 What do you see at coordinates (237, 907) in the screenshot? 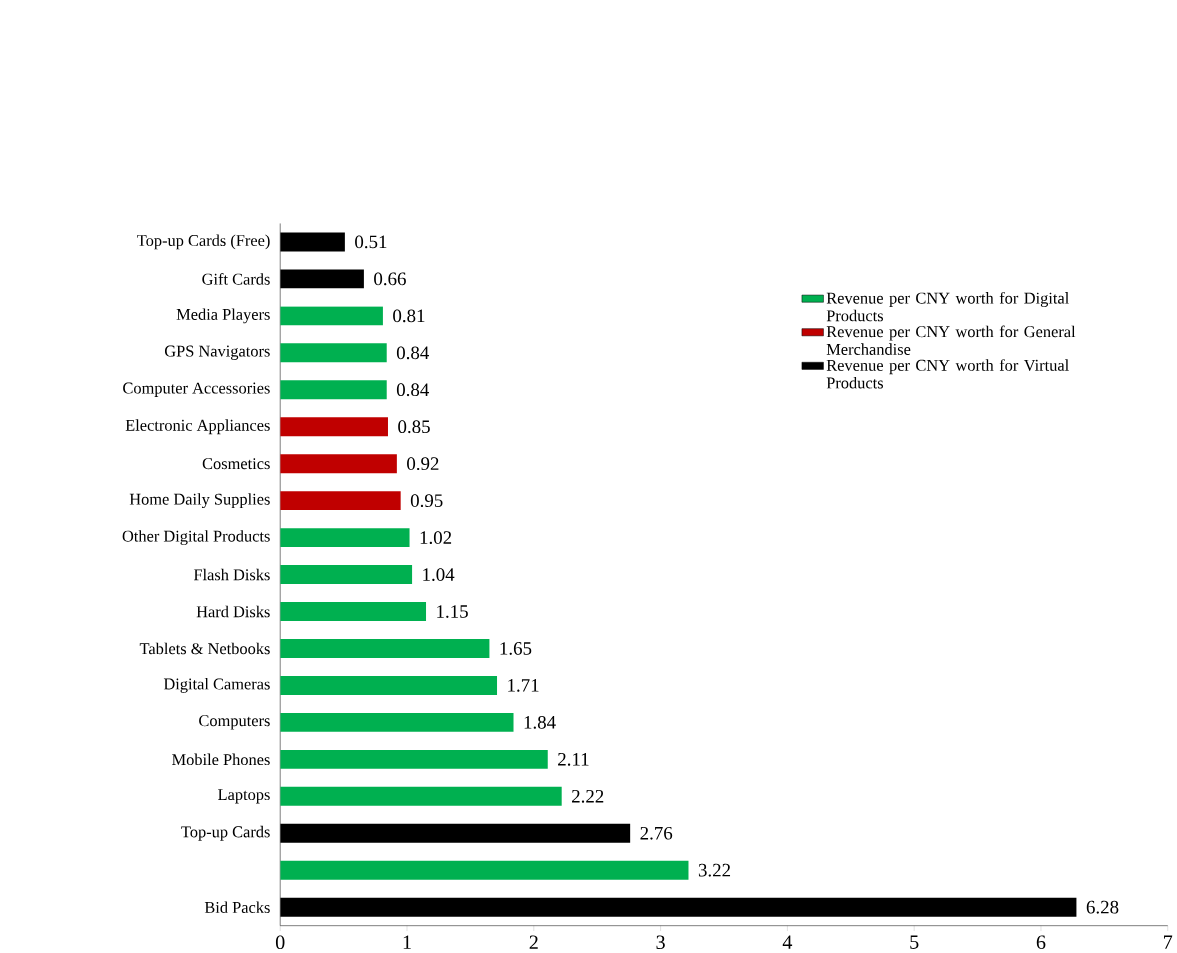
I see `y-tick-label: Bid Packs` at bounding box center [237, 907].